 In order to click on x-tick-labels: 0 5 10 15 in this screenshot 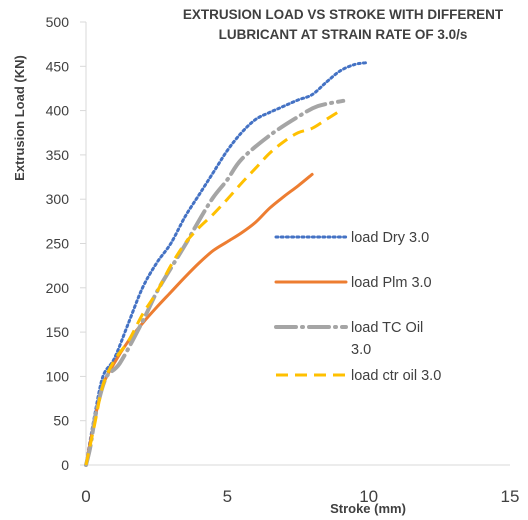, I will do `click(300, 496)`.